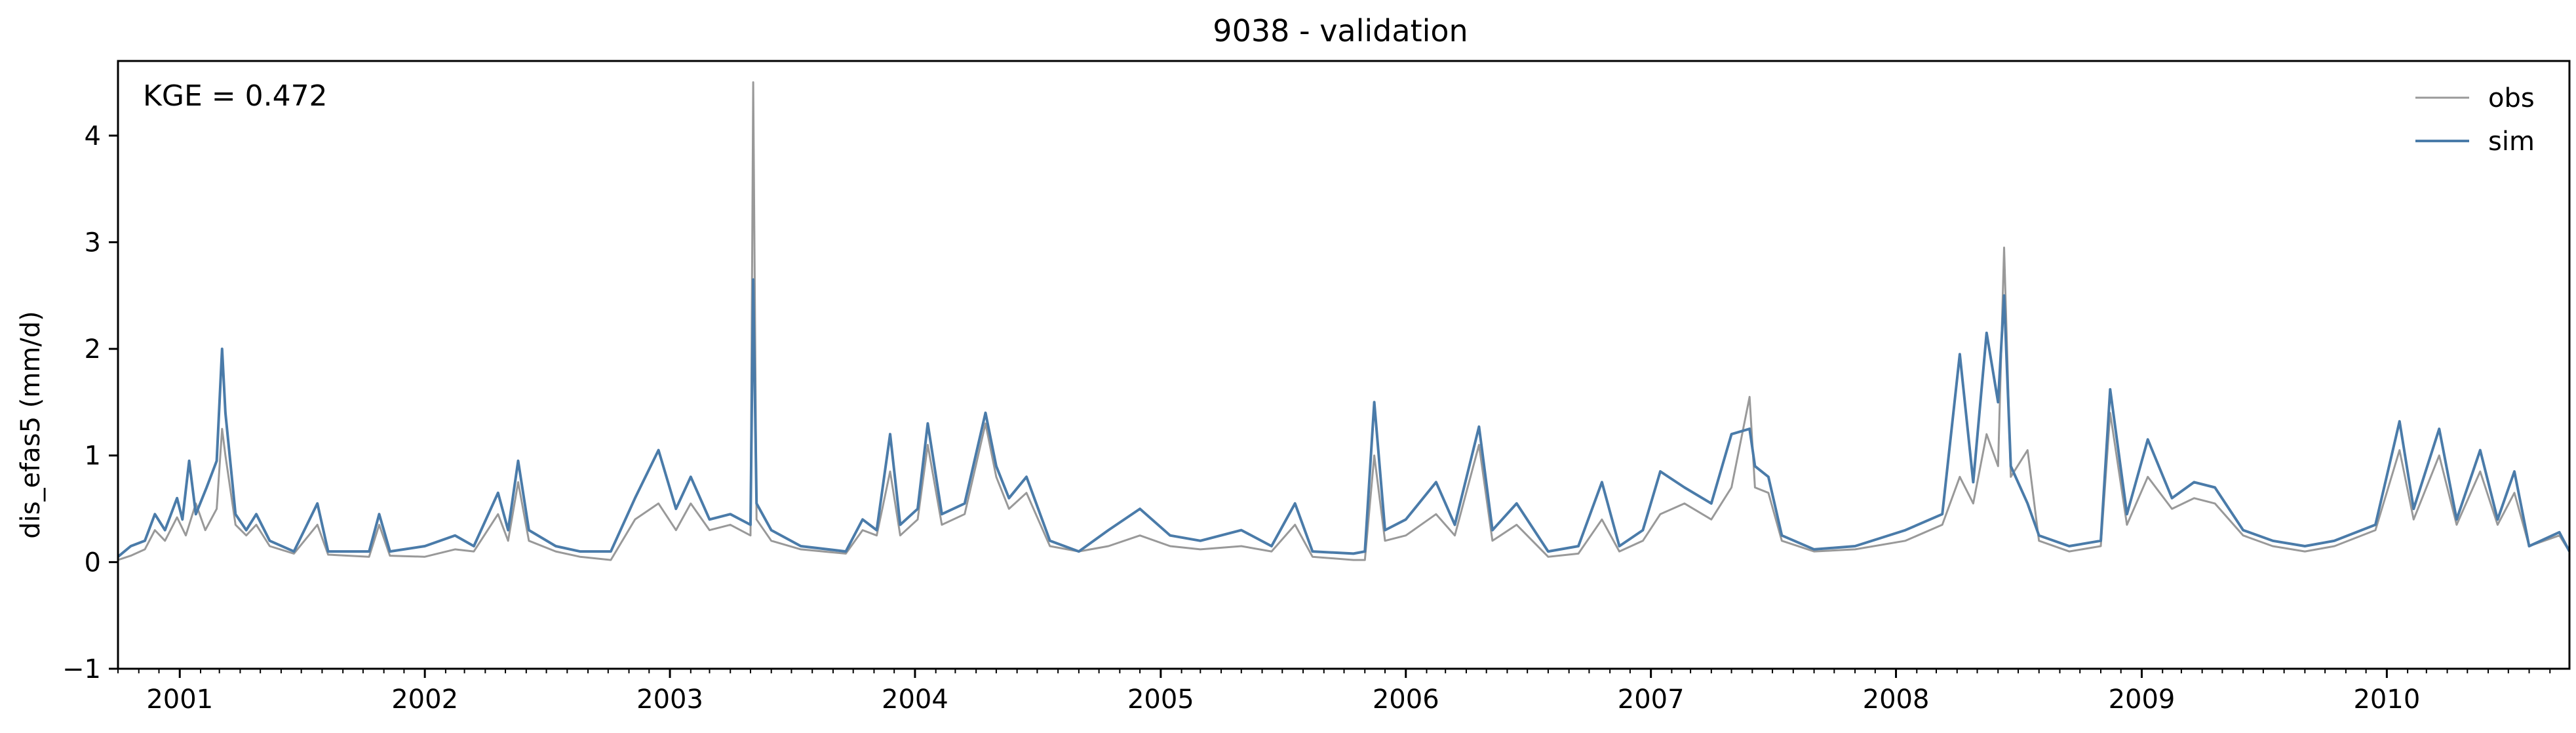 Image resolution: width=2576 pixels, height=733 pixels. I want to click on y-tick-label: 3, so click(93, 243).